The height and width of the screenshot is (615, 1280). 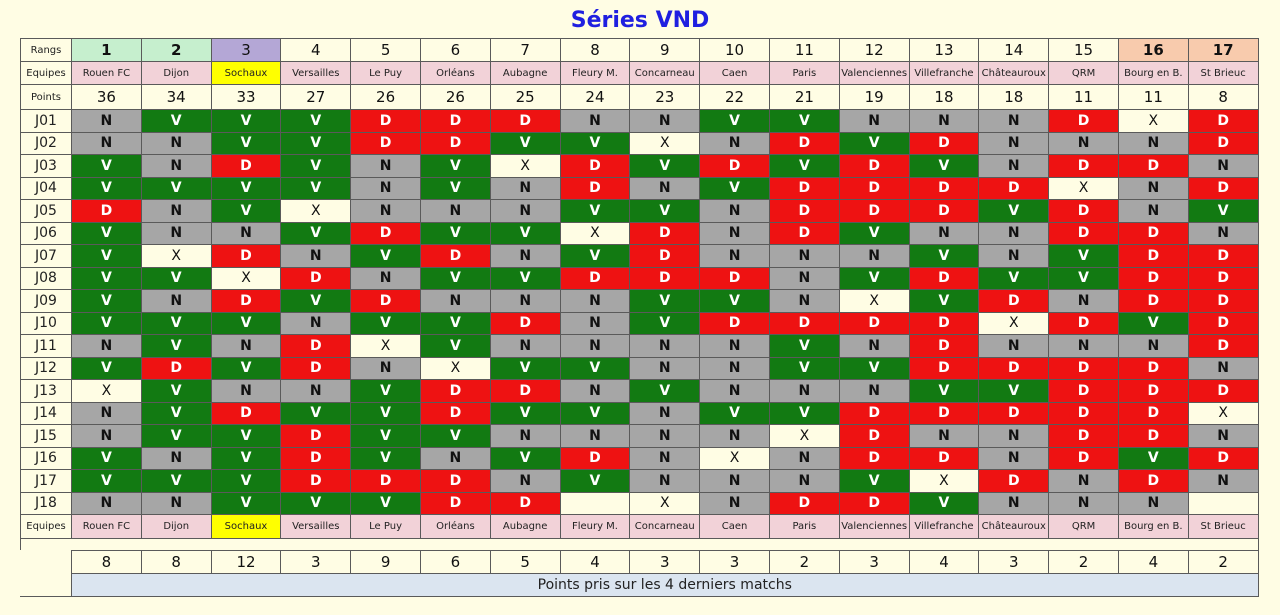 I want to click on last4-points-cell: 3, so click(x=665, y=562).